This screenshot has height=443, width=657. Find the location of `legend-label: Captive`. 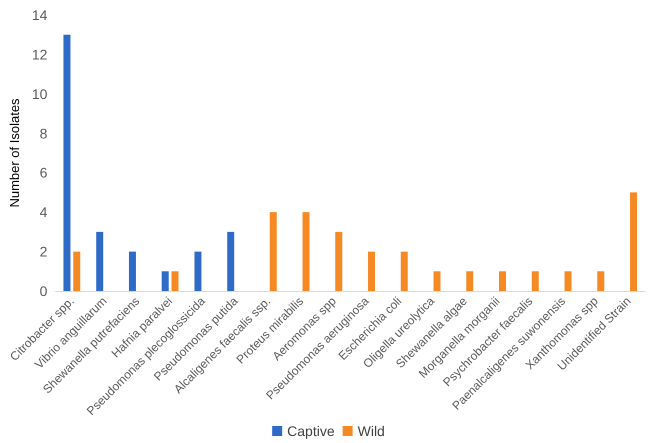

legend-label: Captive is located at coordinates (311, 431).